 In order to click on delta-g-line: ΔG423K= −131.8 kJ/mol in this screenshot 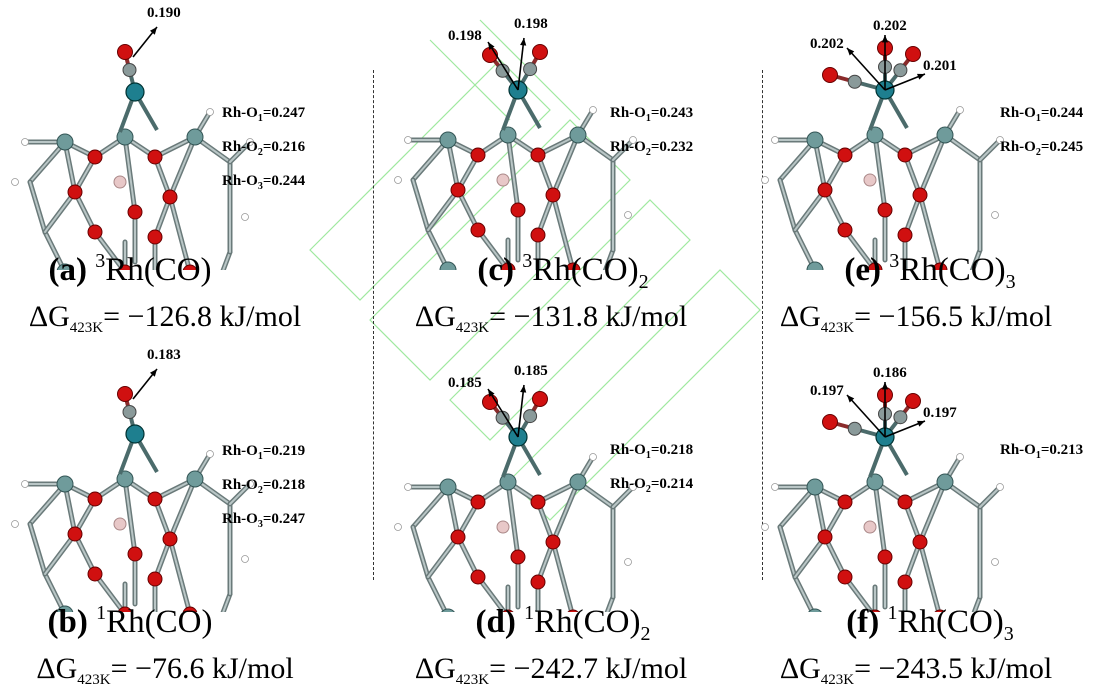, I will do `click(551, 318)`.